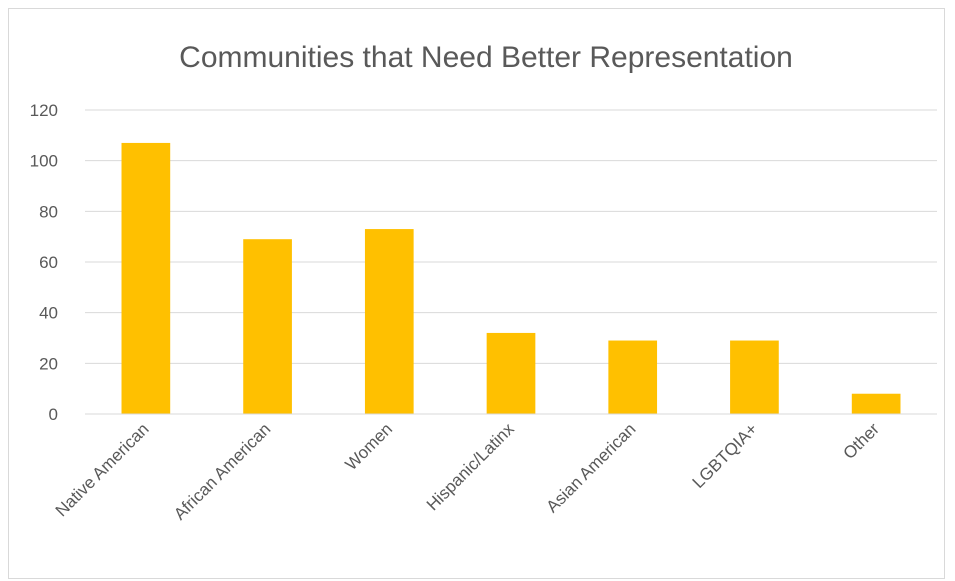 The width and height of the screenshot is (955, 581). I want to click on x-tick-label: Hispanic/Latinx, so click(470, 466).